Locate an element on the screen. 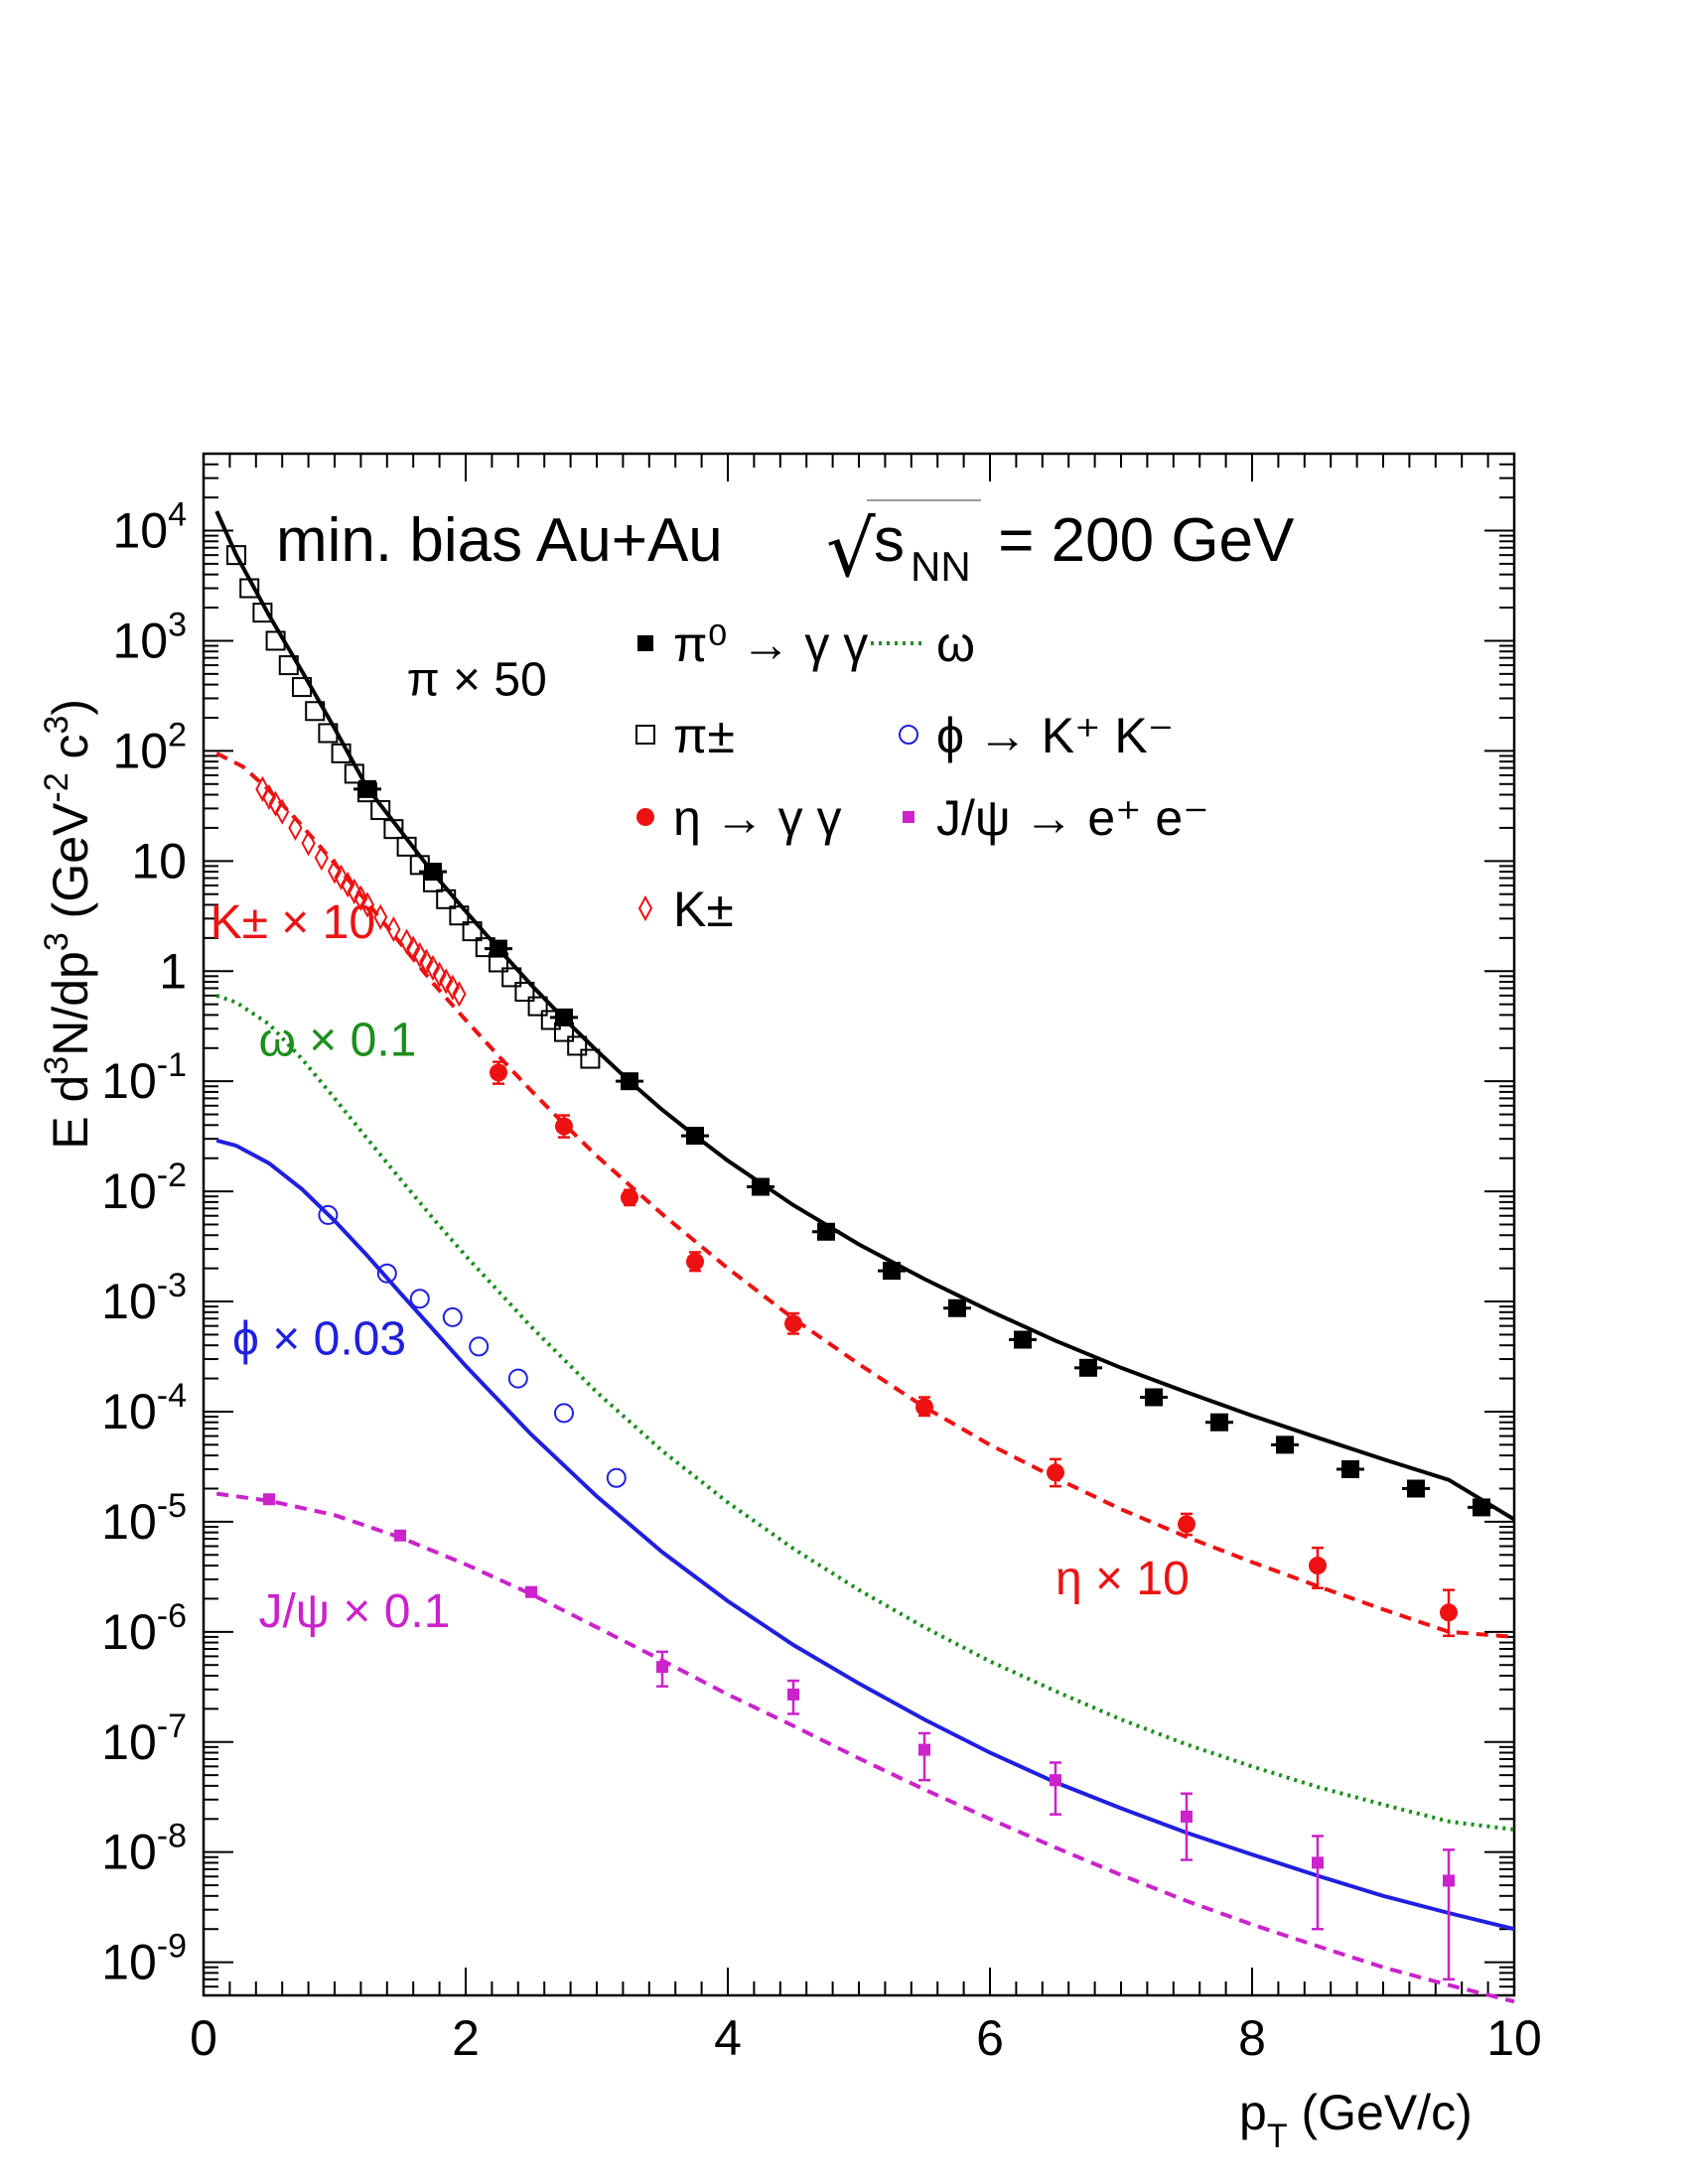  y-tick-label: 10⁻² is located at coordinates (144, 1188).